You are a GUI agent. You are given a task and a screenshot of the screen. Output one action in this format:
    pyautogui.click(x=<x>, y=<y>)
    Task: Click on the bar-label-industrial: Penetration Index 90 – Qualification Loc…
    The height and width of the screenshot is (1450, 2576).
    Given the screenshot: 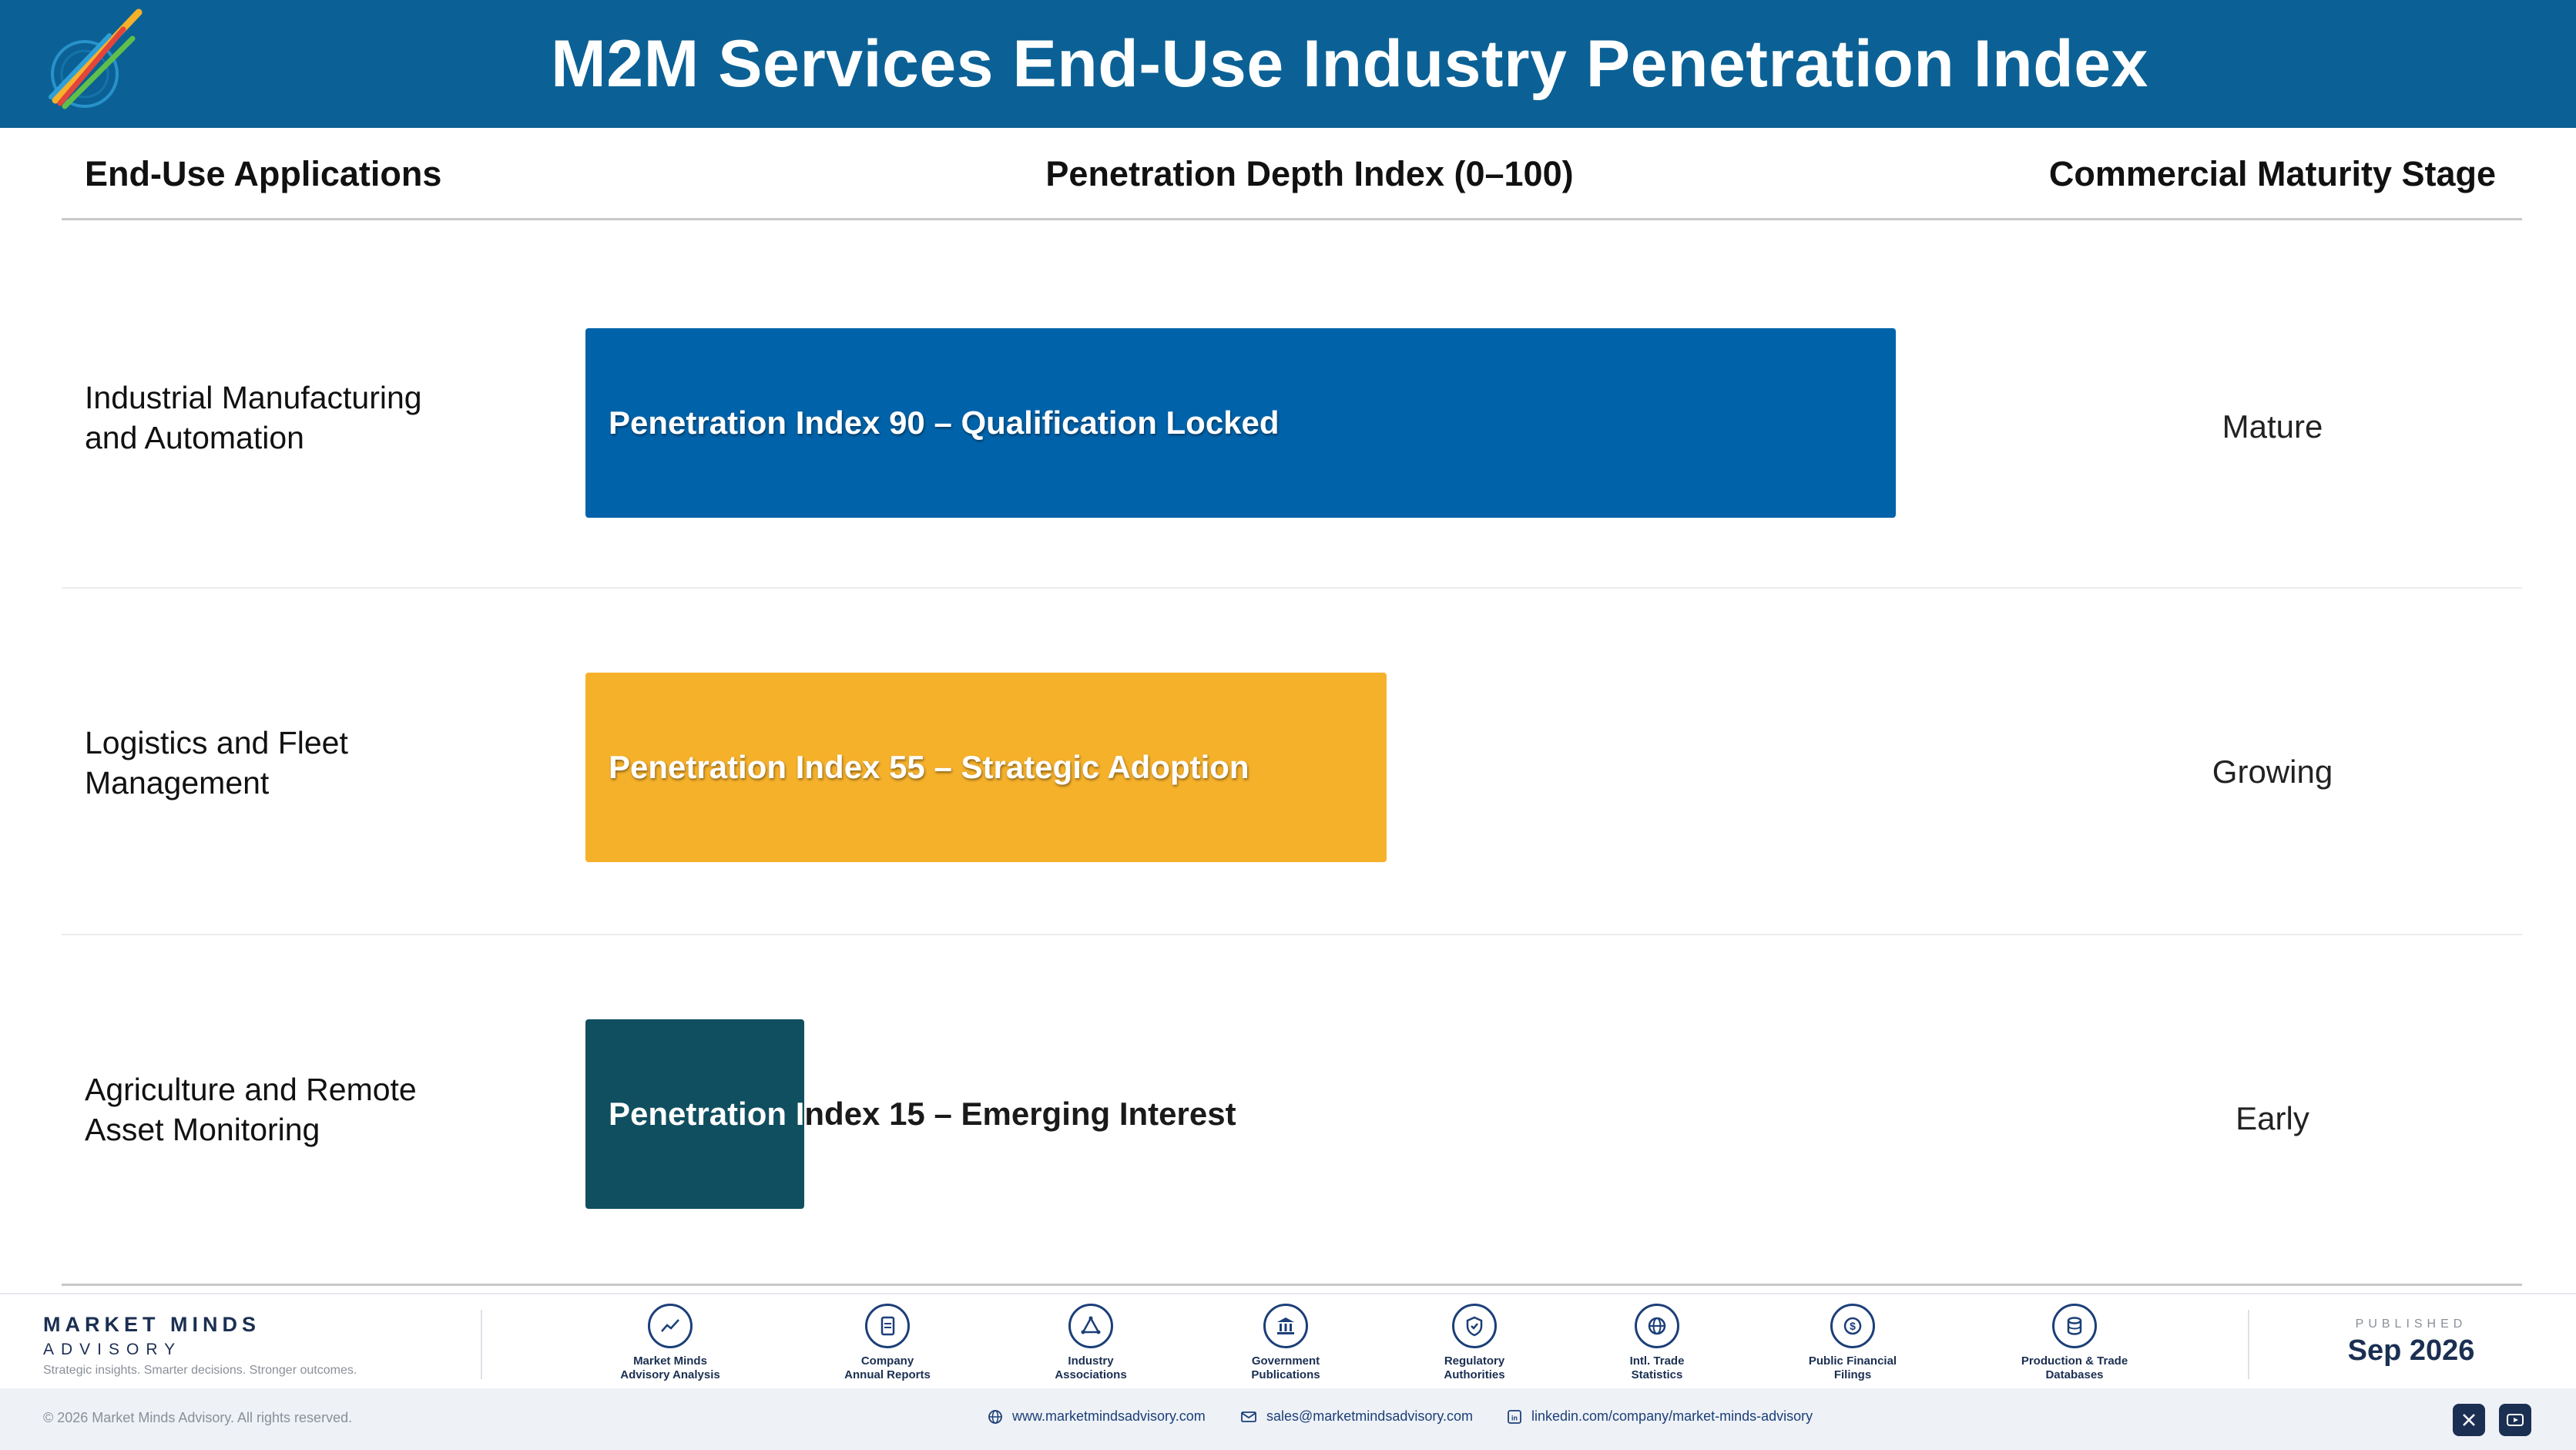 What is the action you would take?
    pyautogui.click(x=944, y=422)
    